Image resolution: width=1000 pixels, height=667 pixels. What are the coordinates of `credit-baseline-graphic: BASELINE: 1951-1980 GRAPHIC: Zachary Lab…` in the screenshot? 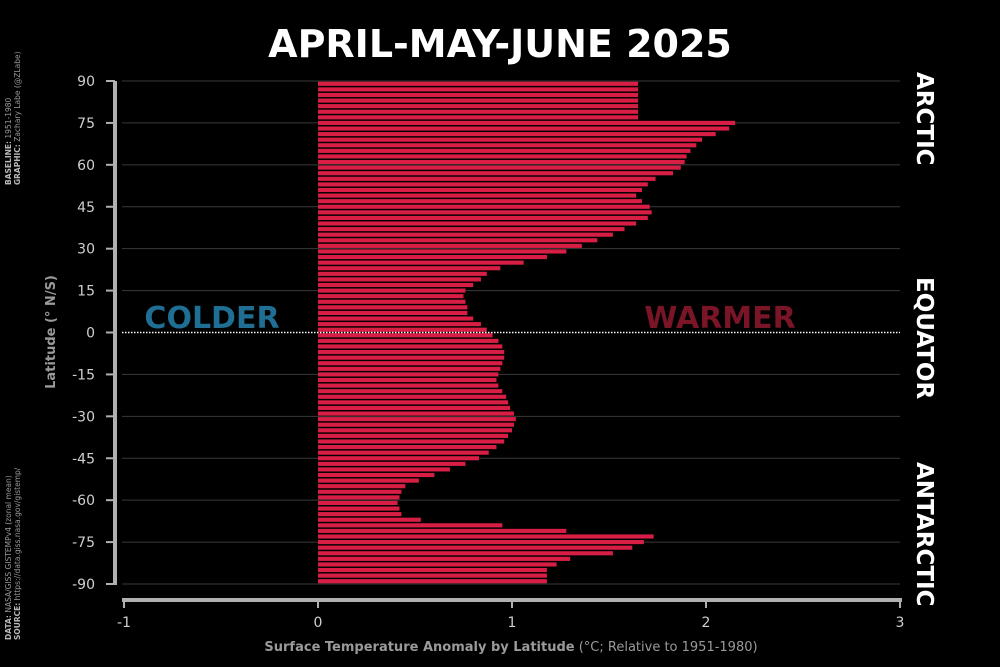 It's located at (13, 118).